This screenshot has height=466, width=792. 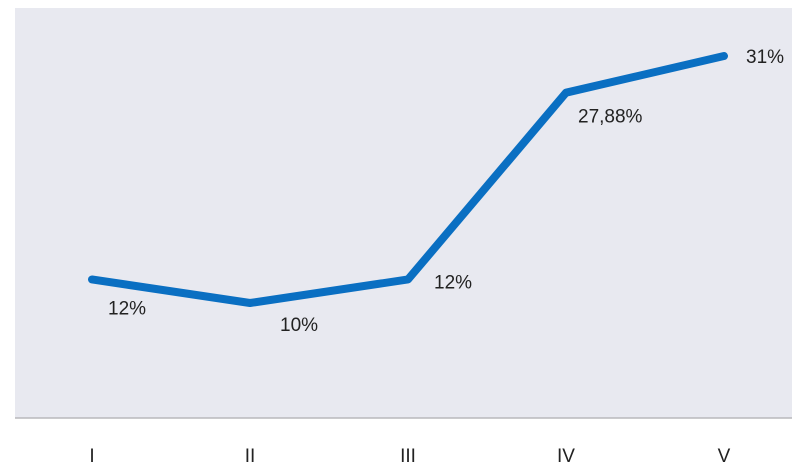 What do you see at coordinates (408, 456) in the screenshot?
I see `x-tick-label: III` at bounding box center [408, 456].